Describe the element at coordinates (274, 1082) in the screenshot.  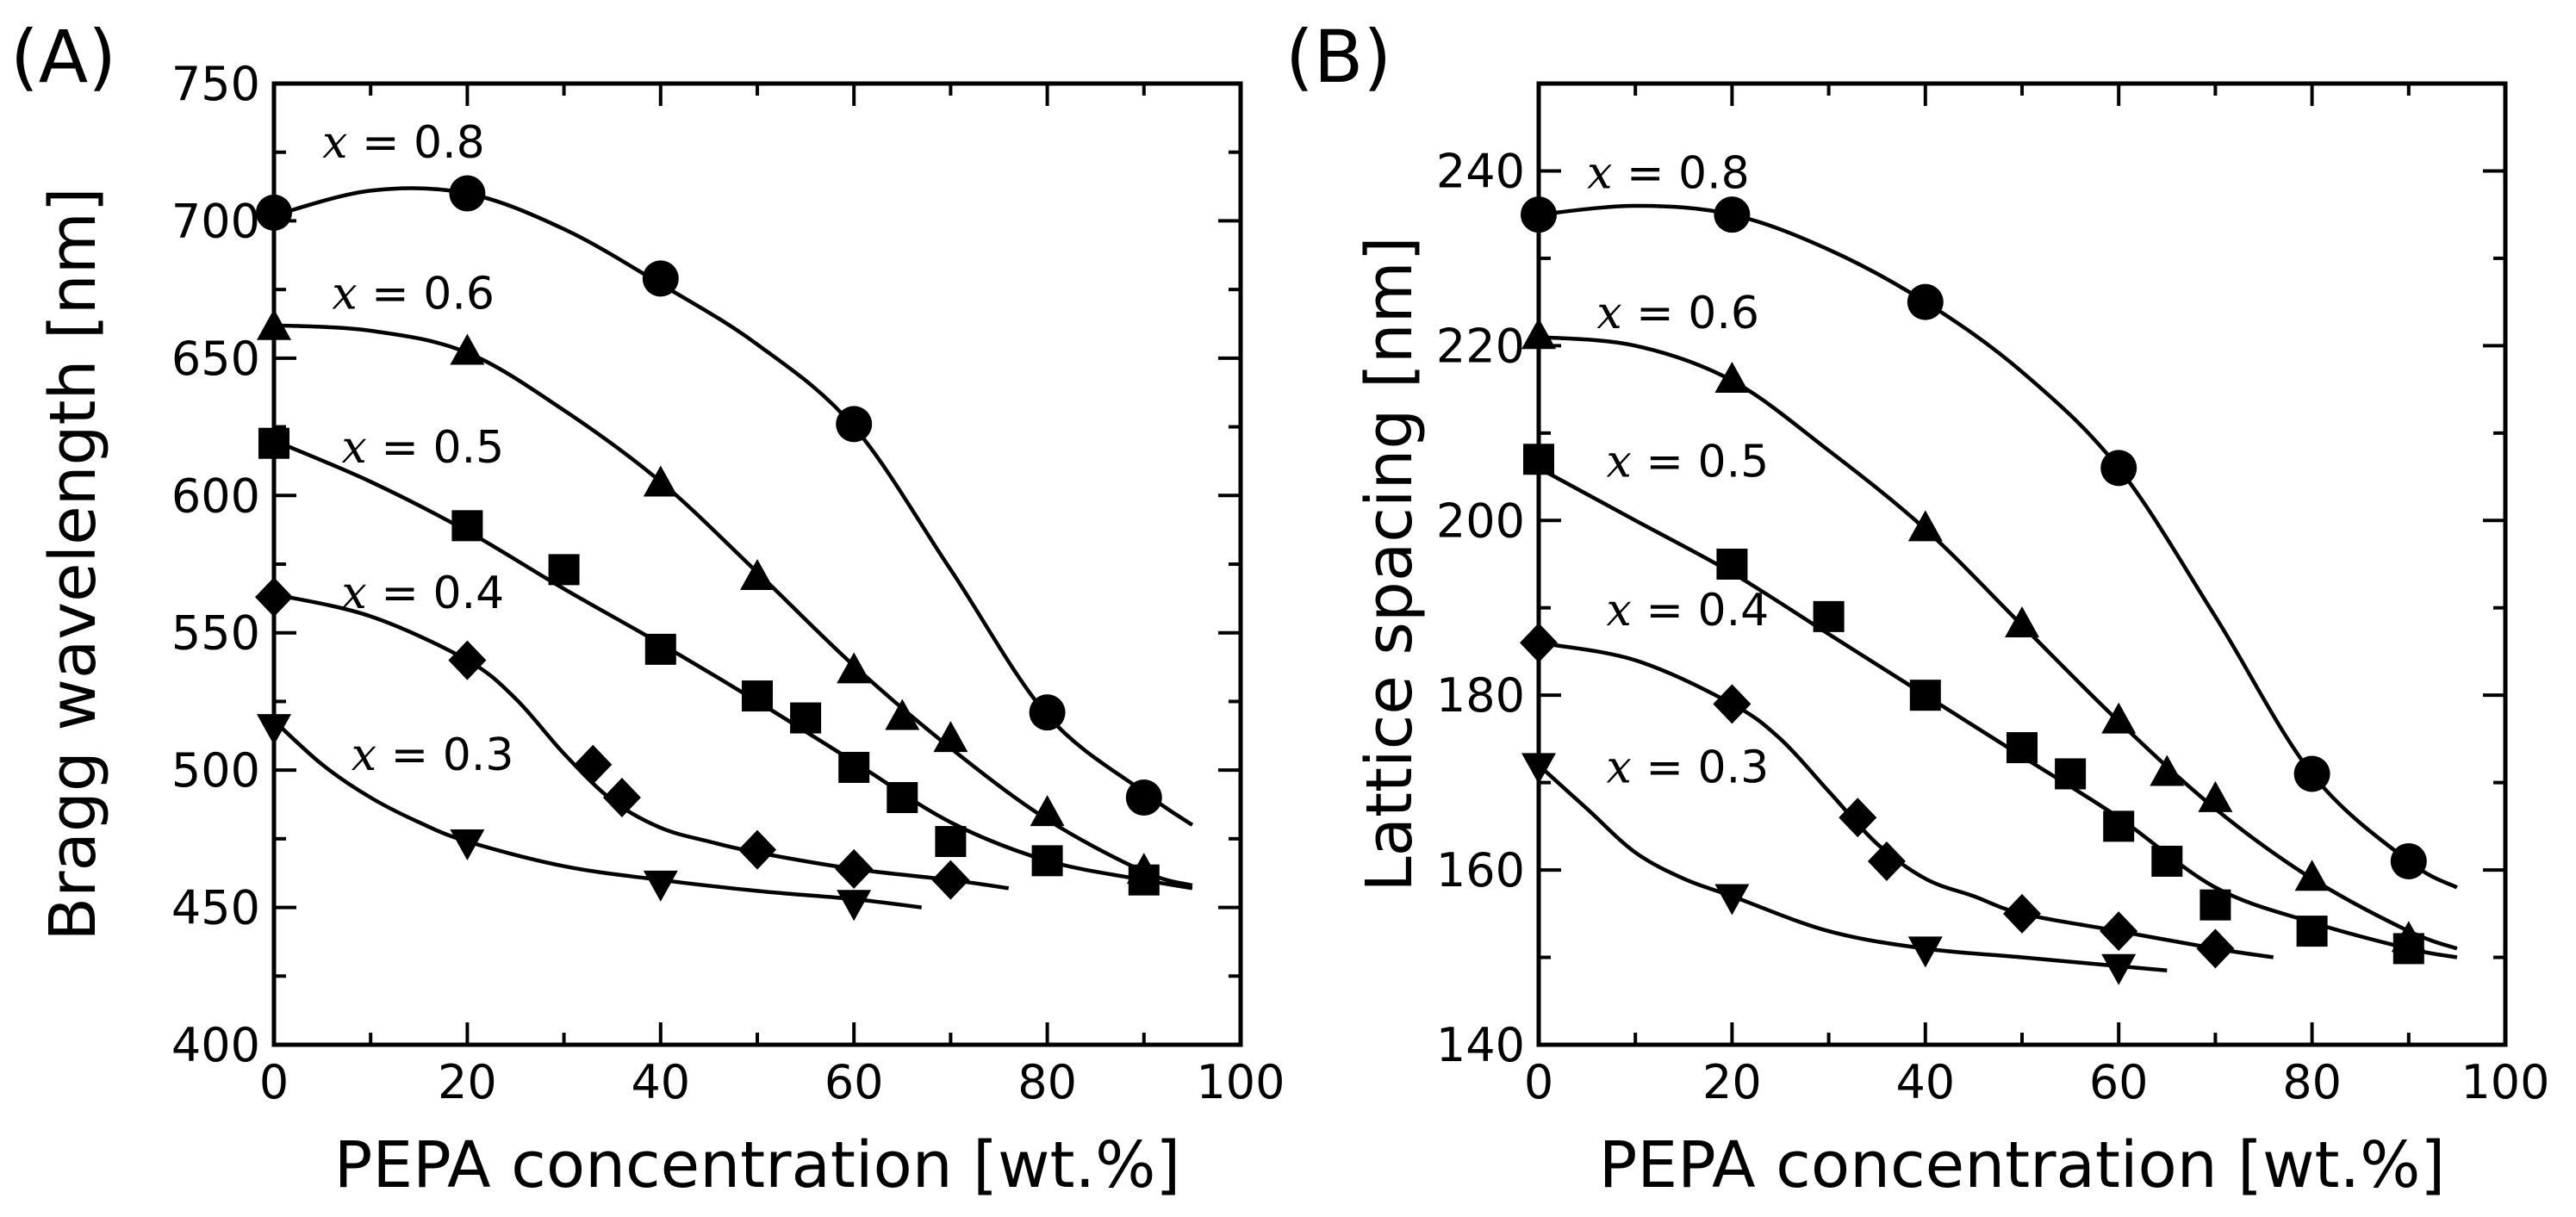
I see `x-tick-label: 0` at that location.